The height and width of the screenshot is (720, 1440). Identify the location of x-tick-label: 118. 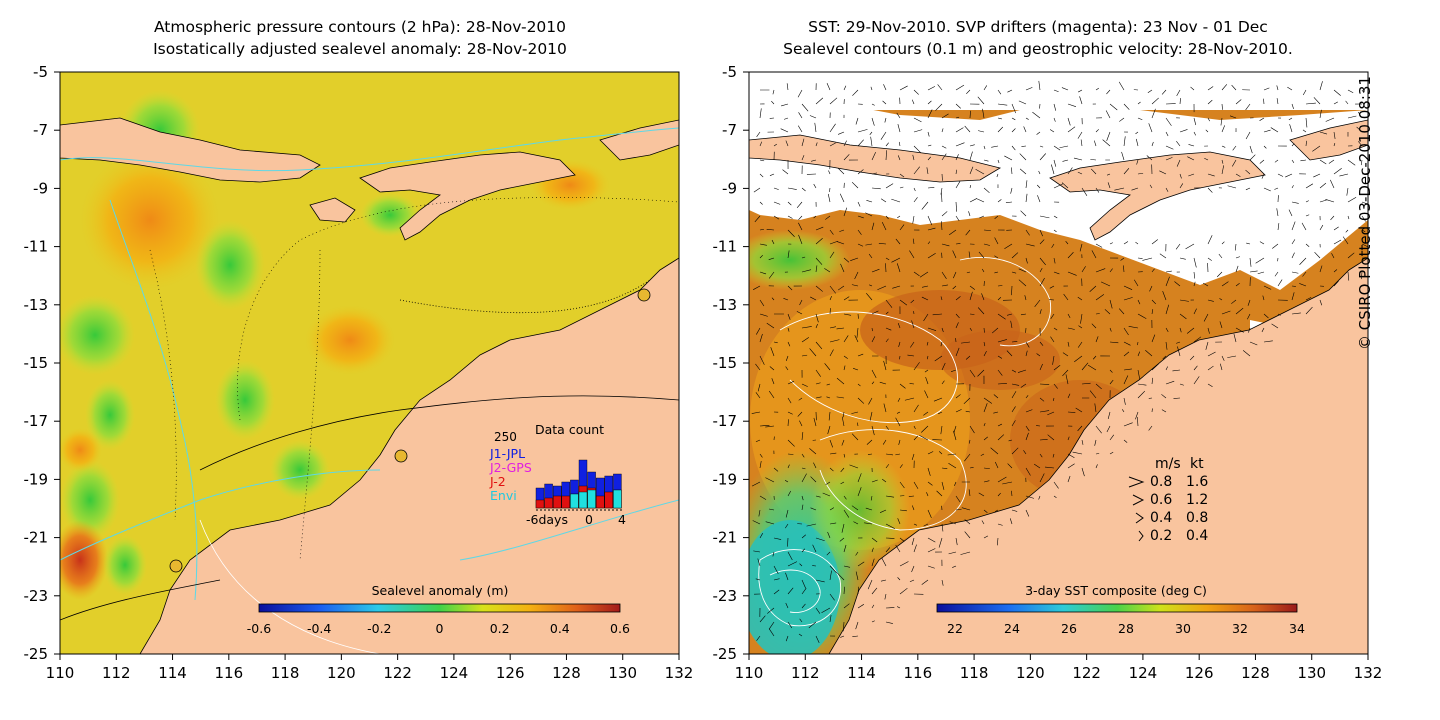
(285, 673).